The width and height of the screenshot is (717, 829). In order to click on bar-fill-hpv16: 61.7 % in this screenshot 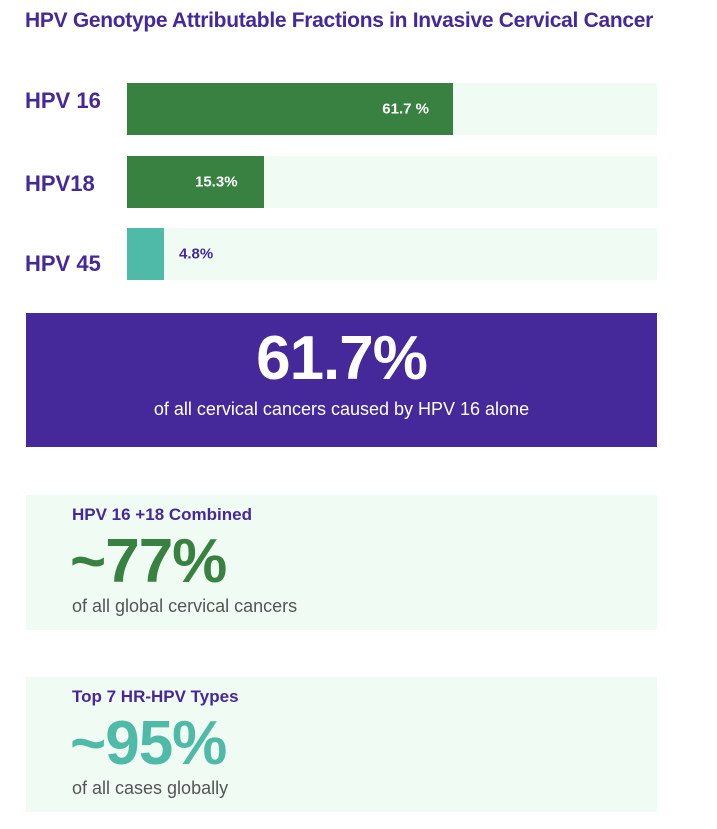, I will do `click(290, 109)`.